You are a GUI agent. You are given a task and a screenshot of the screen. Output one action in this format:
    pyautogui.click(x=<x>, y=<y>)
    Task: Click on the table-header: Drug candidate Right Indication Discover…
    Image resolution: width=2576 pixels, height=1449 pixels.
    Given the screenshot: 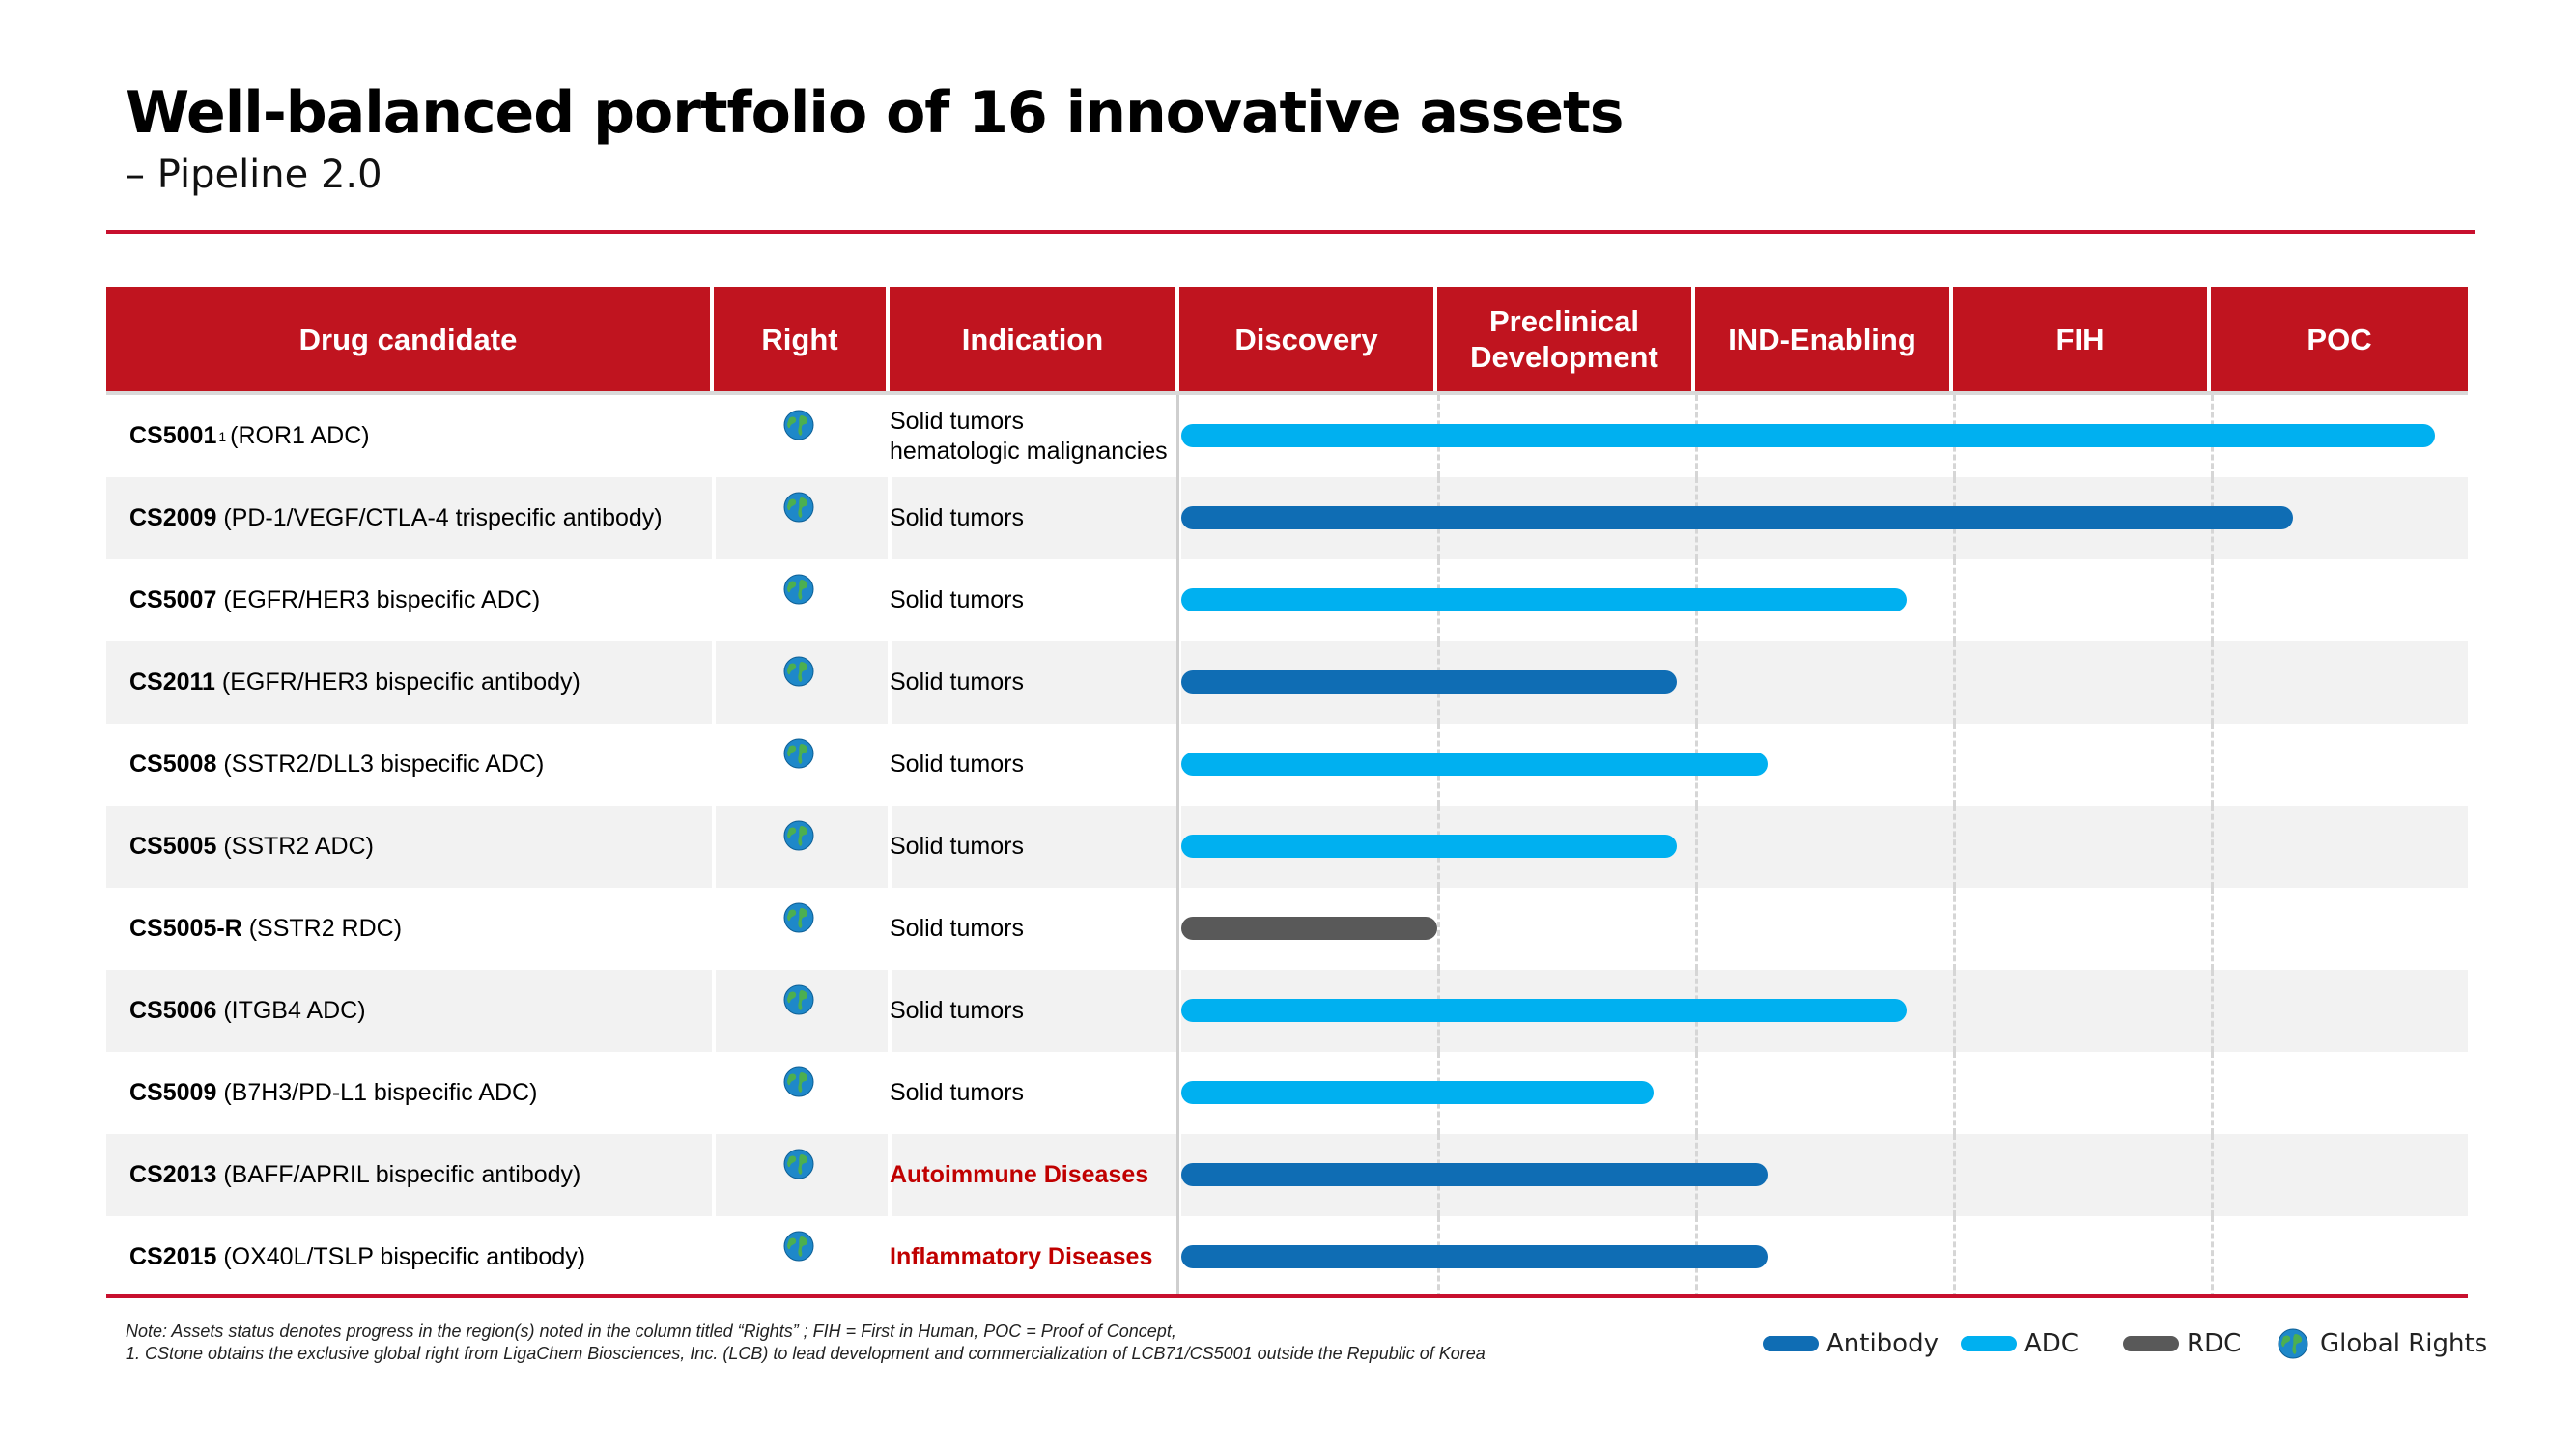 What is the action you would take?
    pyautogui.click(x=1287, y=339)
    